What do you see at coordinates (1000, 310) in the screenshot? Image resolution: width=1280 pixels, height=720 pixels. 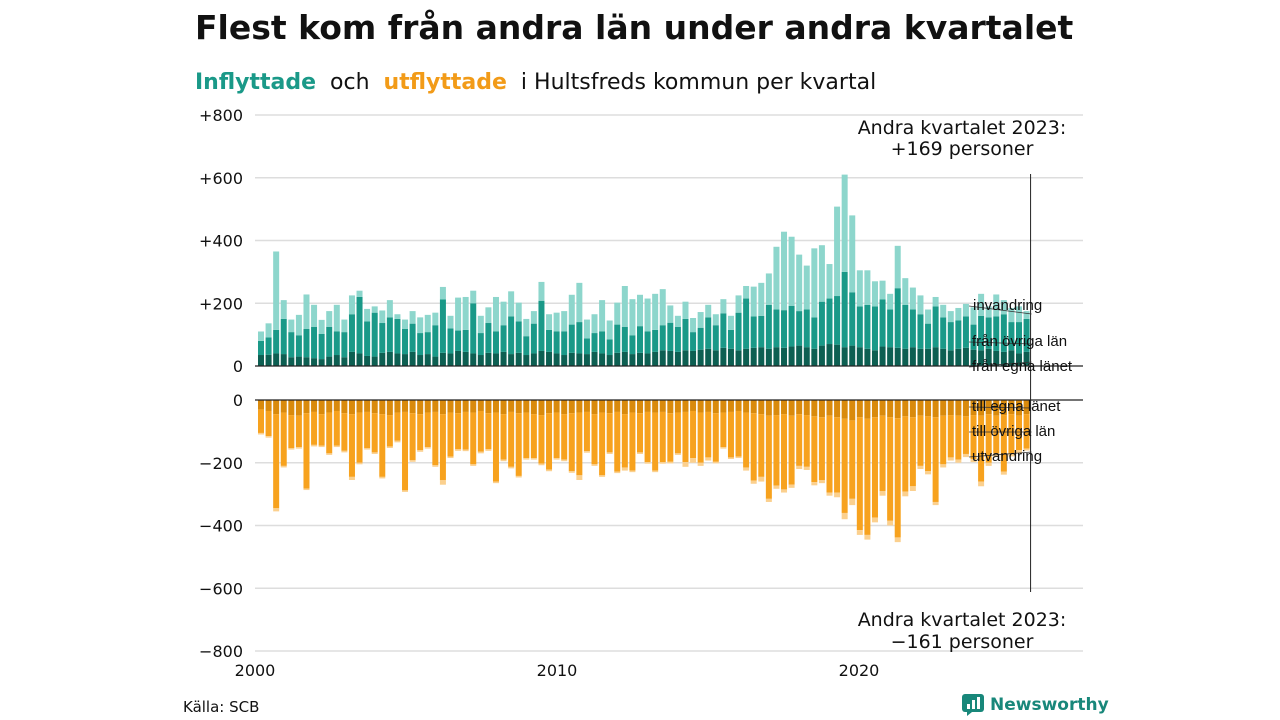 I see `label-leader` at bounding box center [1000, 310].